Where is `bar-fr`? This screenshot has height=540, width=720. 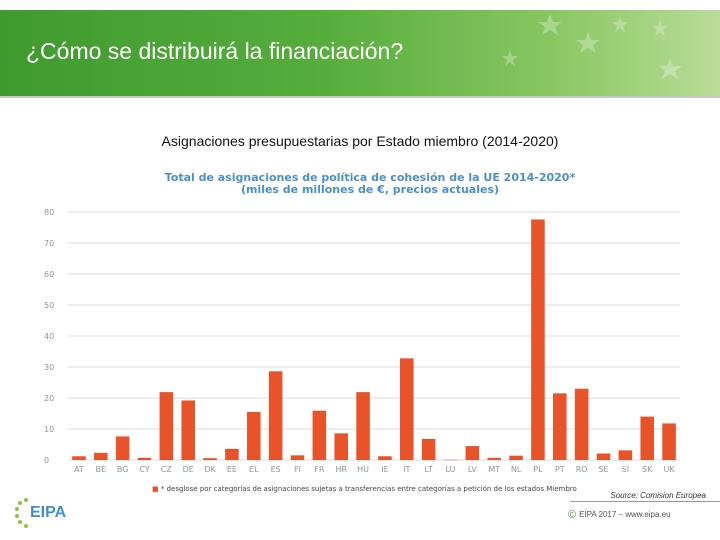 bar-fr is located at coordinates (319, 435).